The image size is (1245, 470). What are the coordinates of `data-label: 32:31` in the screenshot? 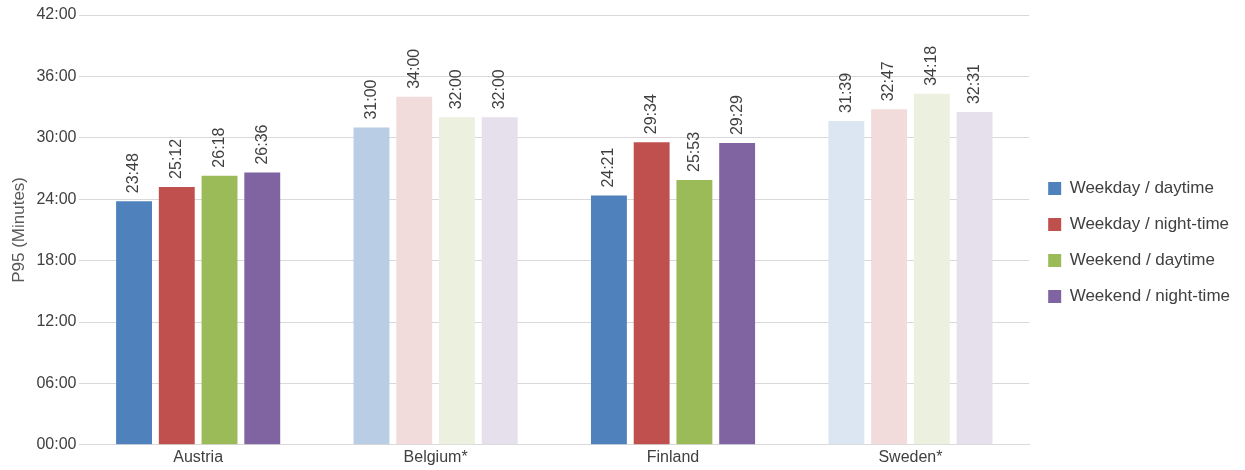 It's located at (973, 84).